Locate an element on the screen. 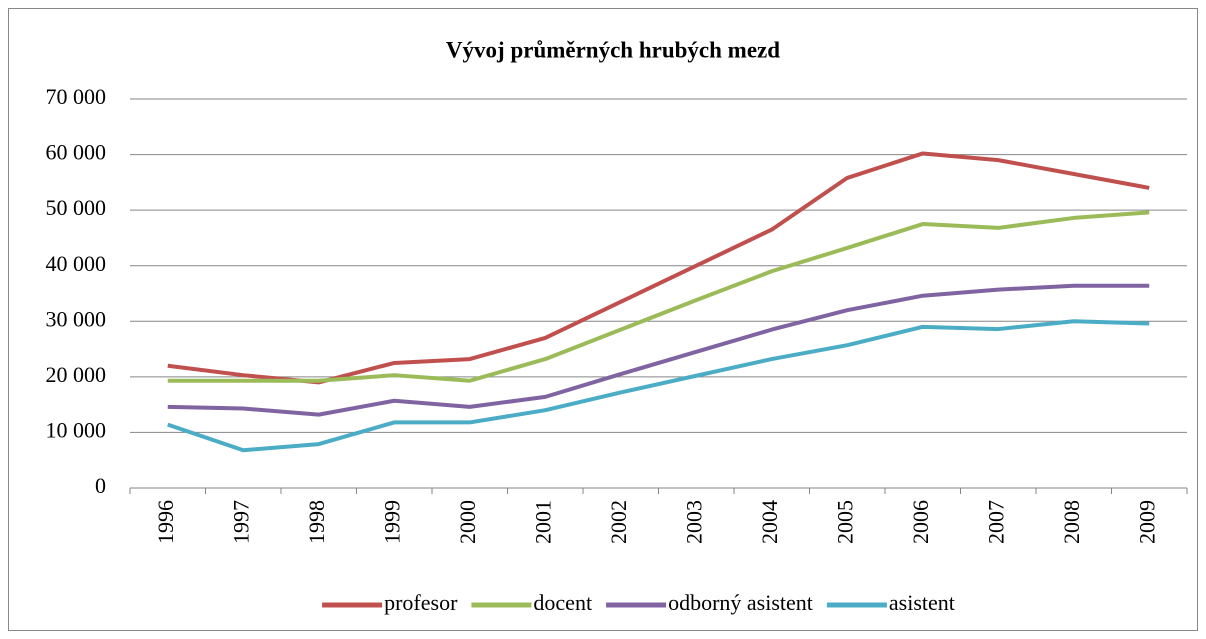  chart-title: Vývoj průměrných hrubých mezd is located at coordinates (613, 49).